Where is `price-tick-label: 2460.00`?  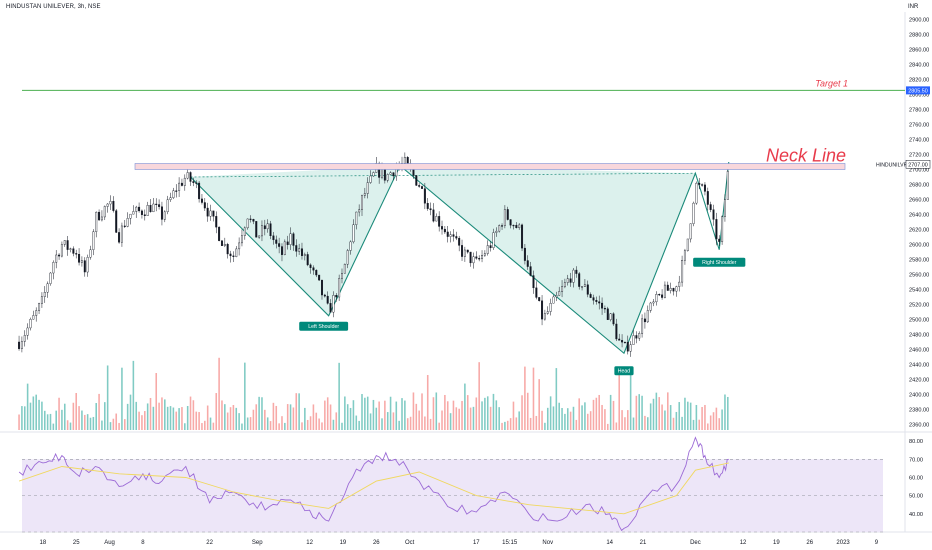
price-tick-label: 2460.00 is located at coordinates (919, 351).